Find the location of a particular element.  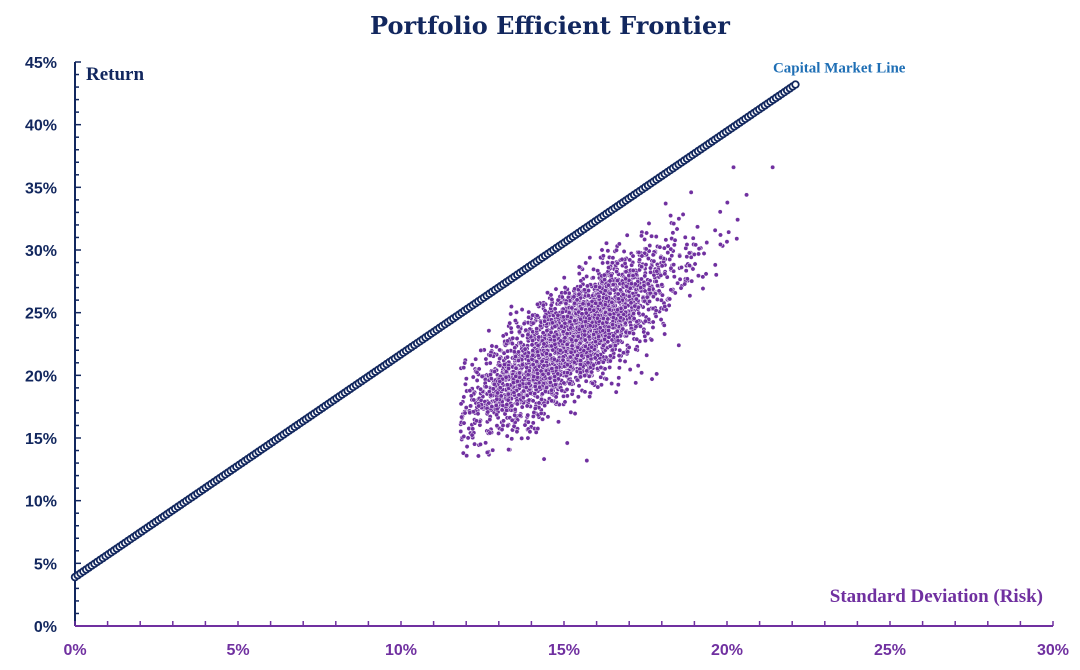

y-tick-label: 45% is located at coordinates (41, 63).